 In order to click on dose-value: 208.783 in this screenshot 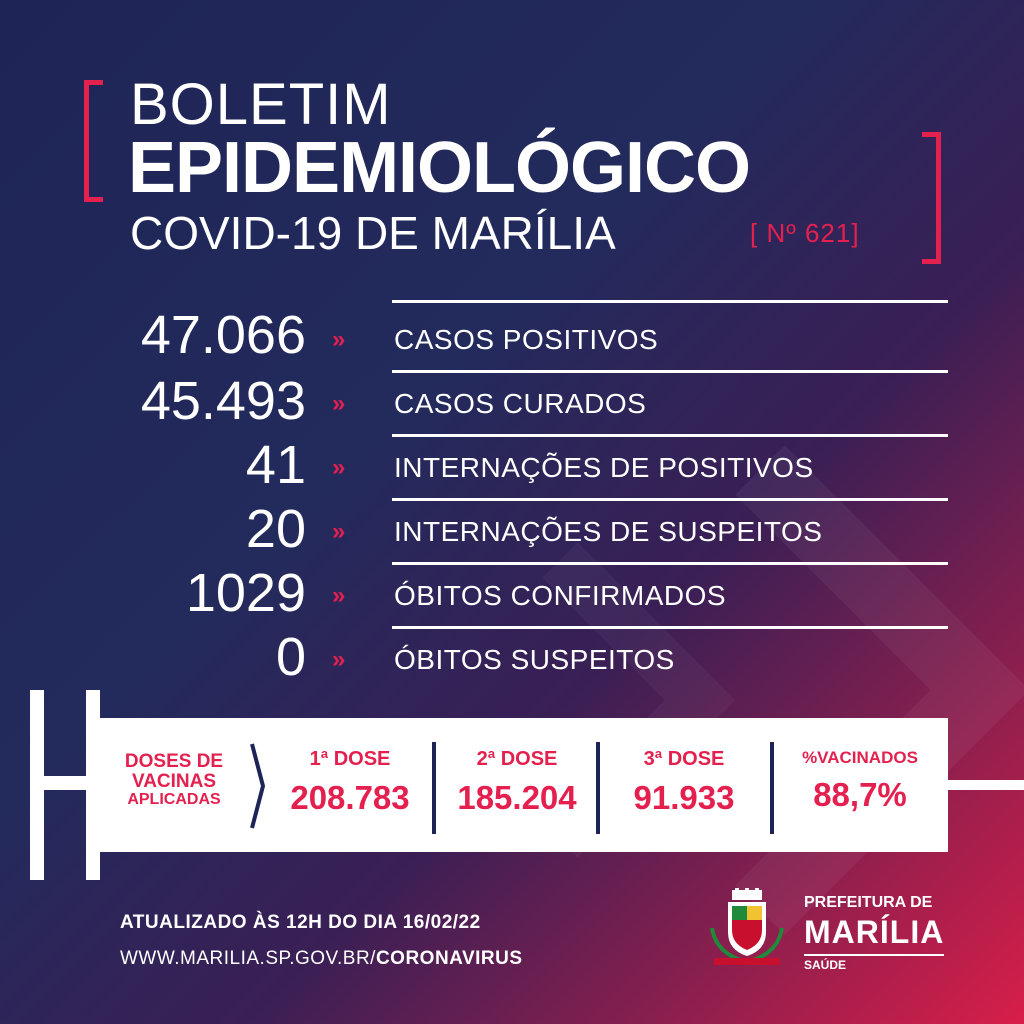, I will do `click(350, 797)`.